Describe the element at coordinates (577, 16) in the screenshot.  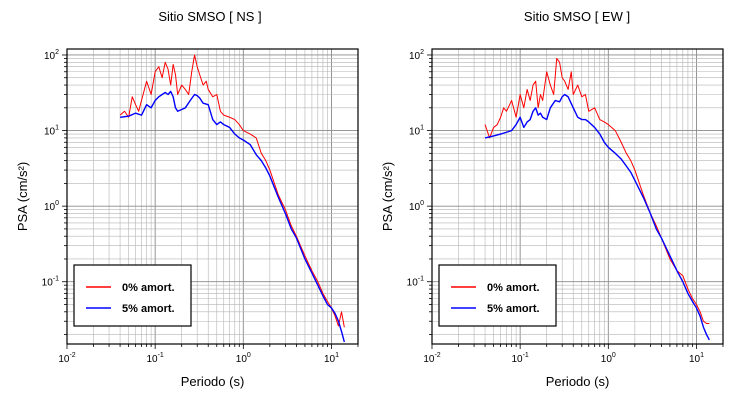
I see `chart-title: Sitio SMSO [ EW ]` at that location.